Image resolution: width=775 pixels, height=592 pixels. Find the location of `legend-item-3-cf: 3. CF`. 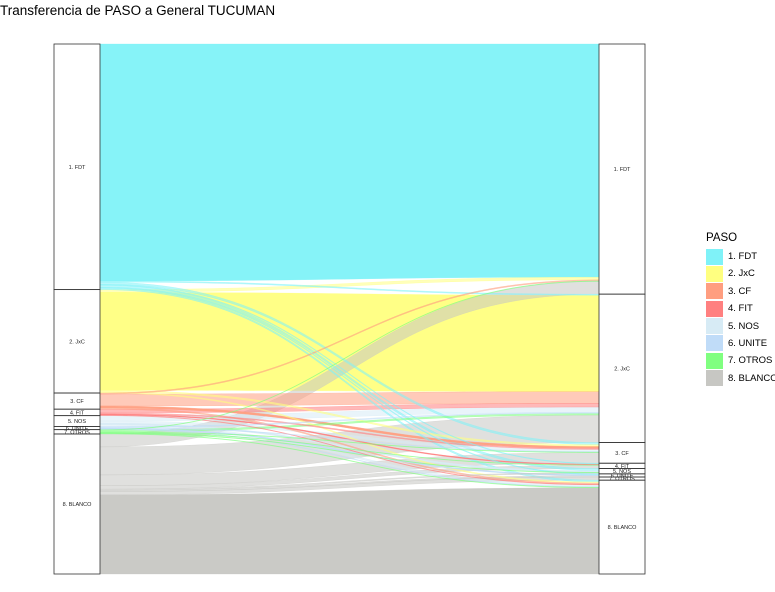

legend-item-3-cf: 3. CF is located at coordinates (740, 291).